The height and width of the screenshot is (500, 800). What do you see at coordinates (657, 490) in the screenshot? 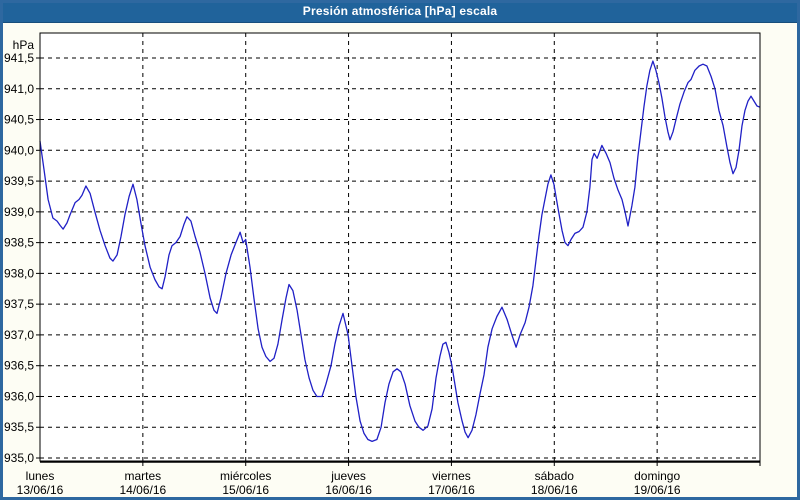
I see `day-date-label: 19/06/16` at bounding box center [657, 490].